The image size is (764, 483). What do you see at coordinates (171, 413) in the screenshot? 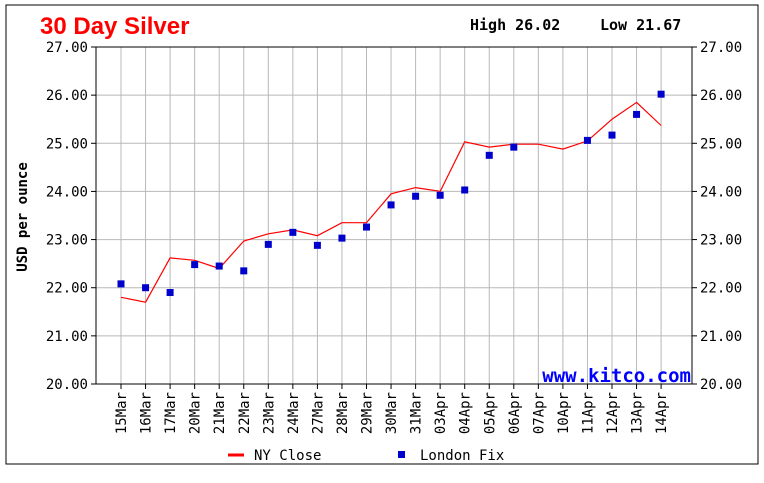
I see `x-tick-label: 17Mar` at bounding box center [171, 413].